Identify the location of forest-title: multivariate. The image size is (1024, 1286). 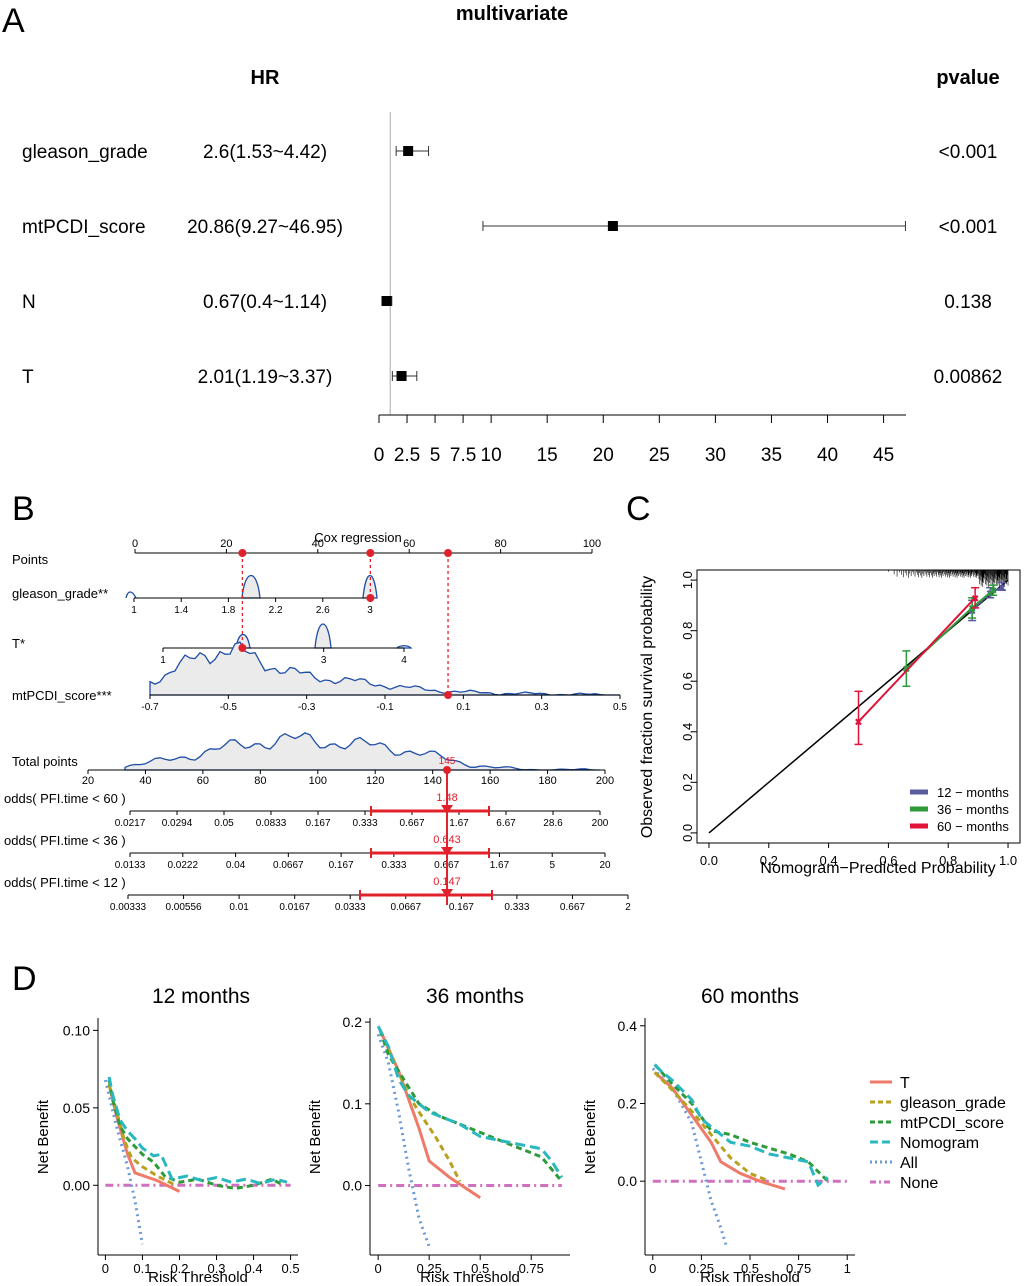
(512, 14).